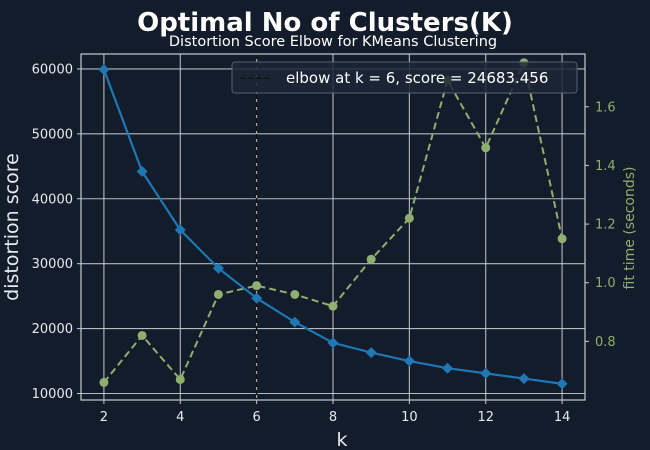  Describe the element at coordinates (341, 439) in the screenshot. I see `x-axis-label: k` at that location.